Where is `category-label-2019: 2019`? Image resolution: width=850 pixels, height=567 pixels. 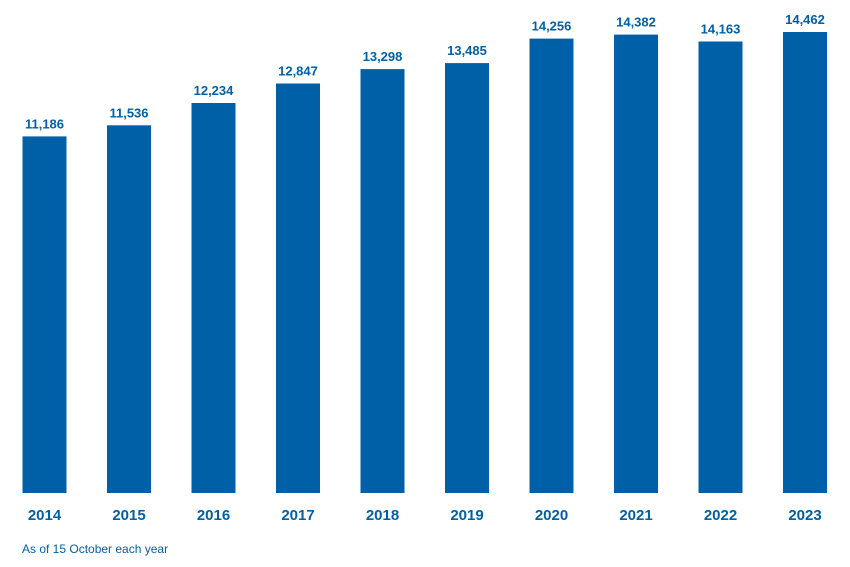 category-label-2019: 2019 is located at coordinates (466, 515).